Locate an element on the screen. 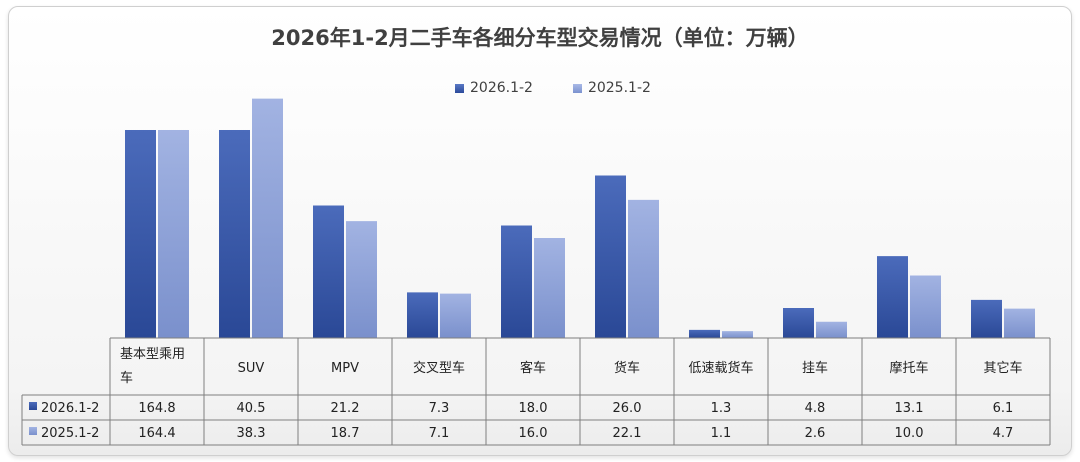  table-series-name: 2025.1-2 is located at coordinates (70, 433).